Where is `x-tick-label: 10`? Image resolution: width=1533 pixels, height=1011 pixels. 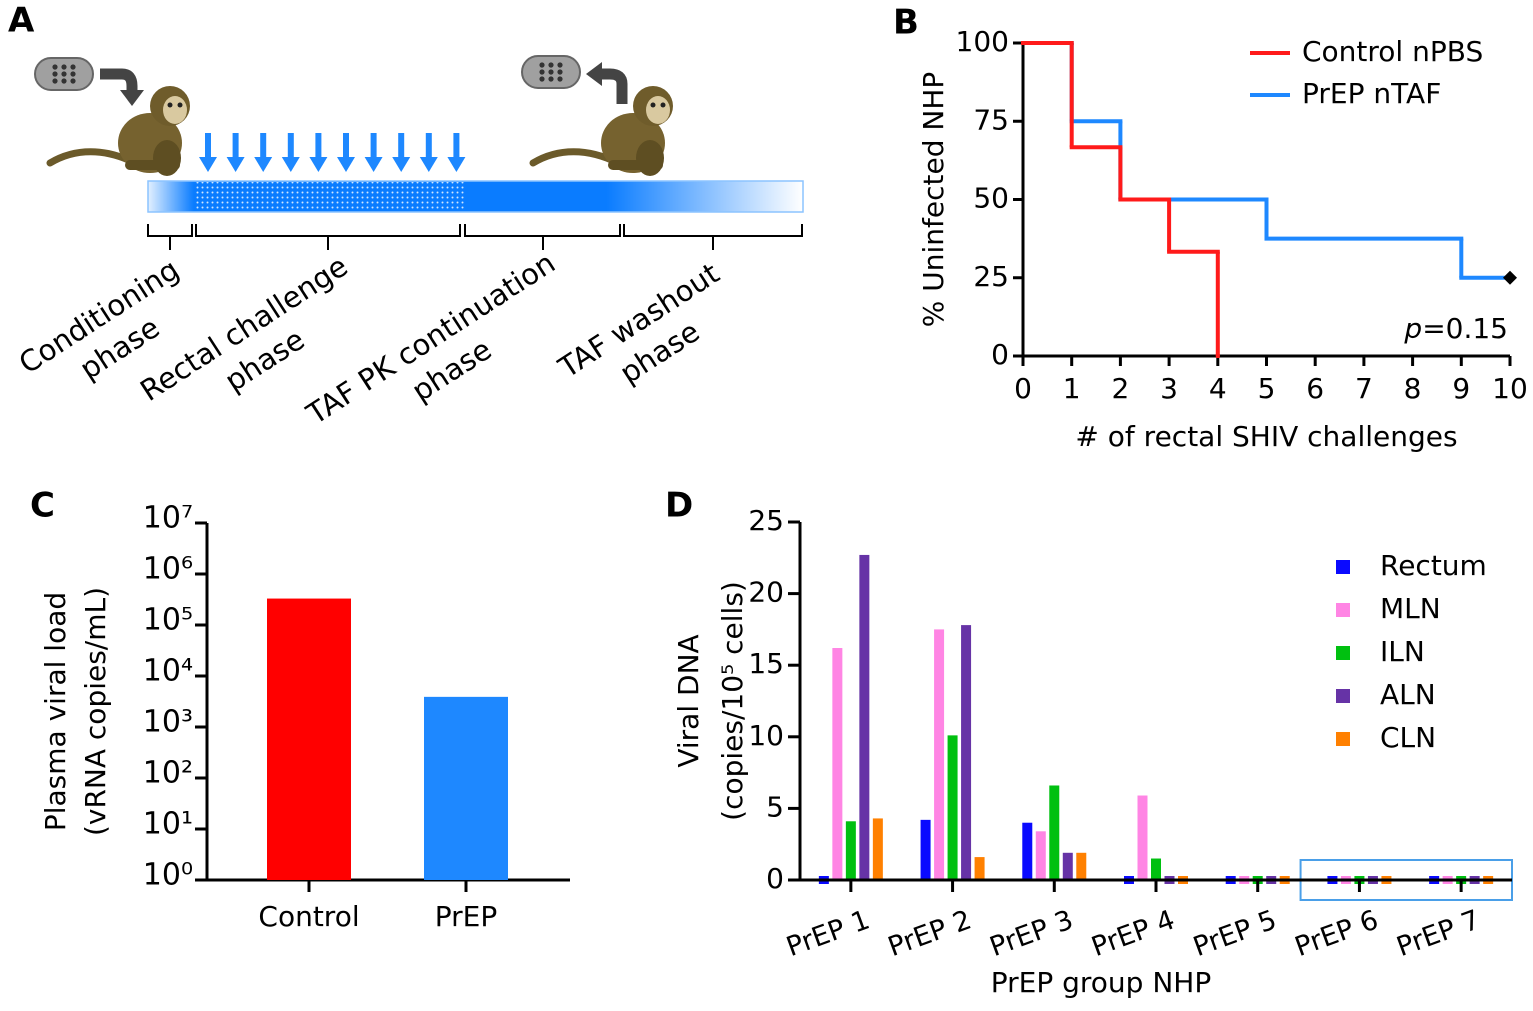 x-tick-label: 10 is located at coordinates (1510, 388).